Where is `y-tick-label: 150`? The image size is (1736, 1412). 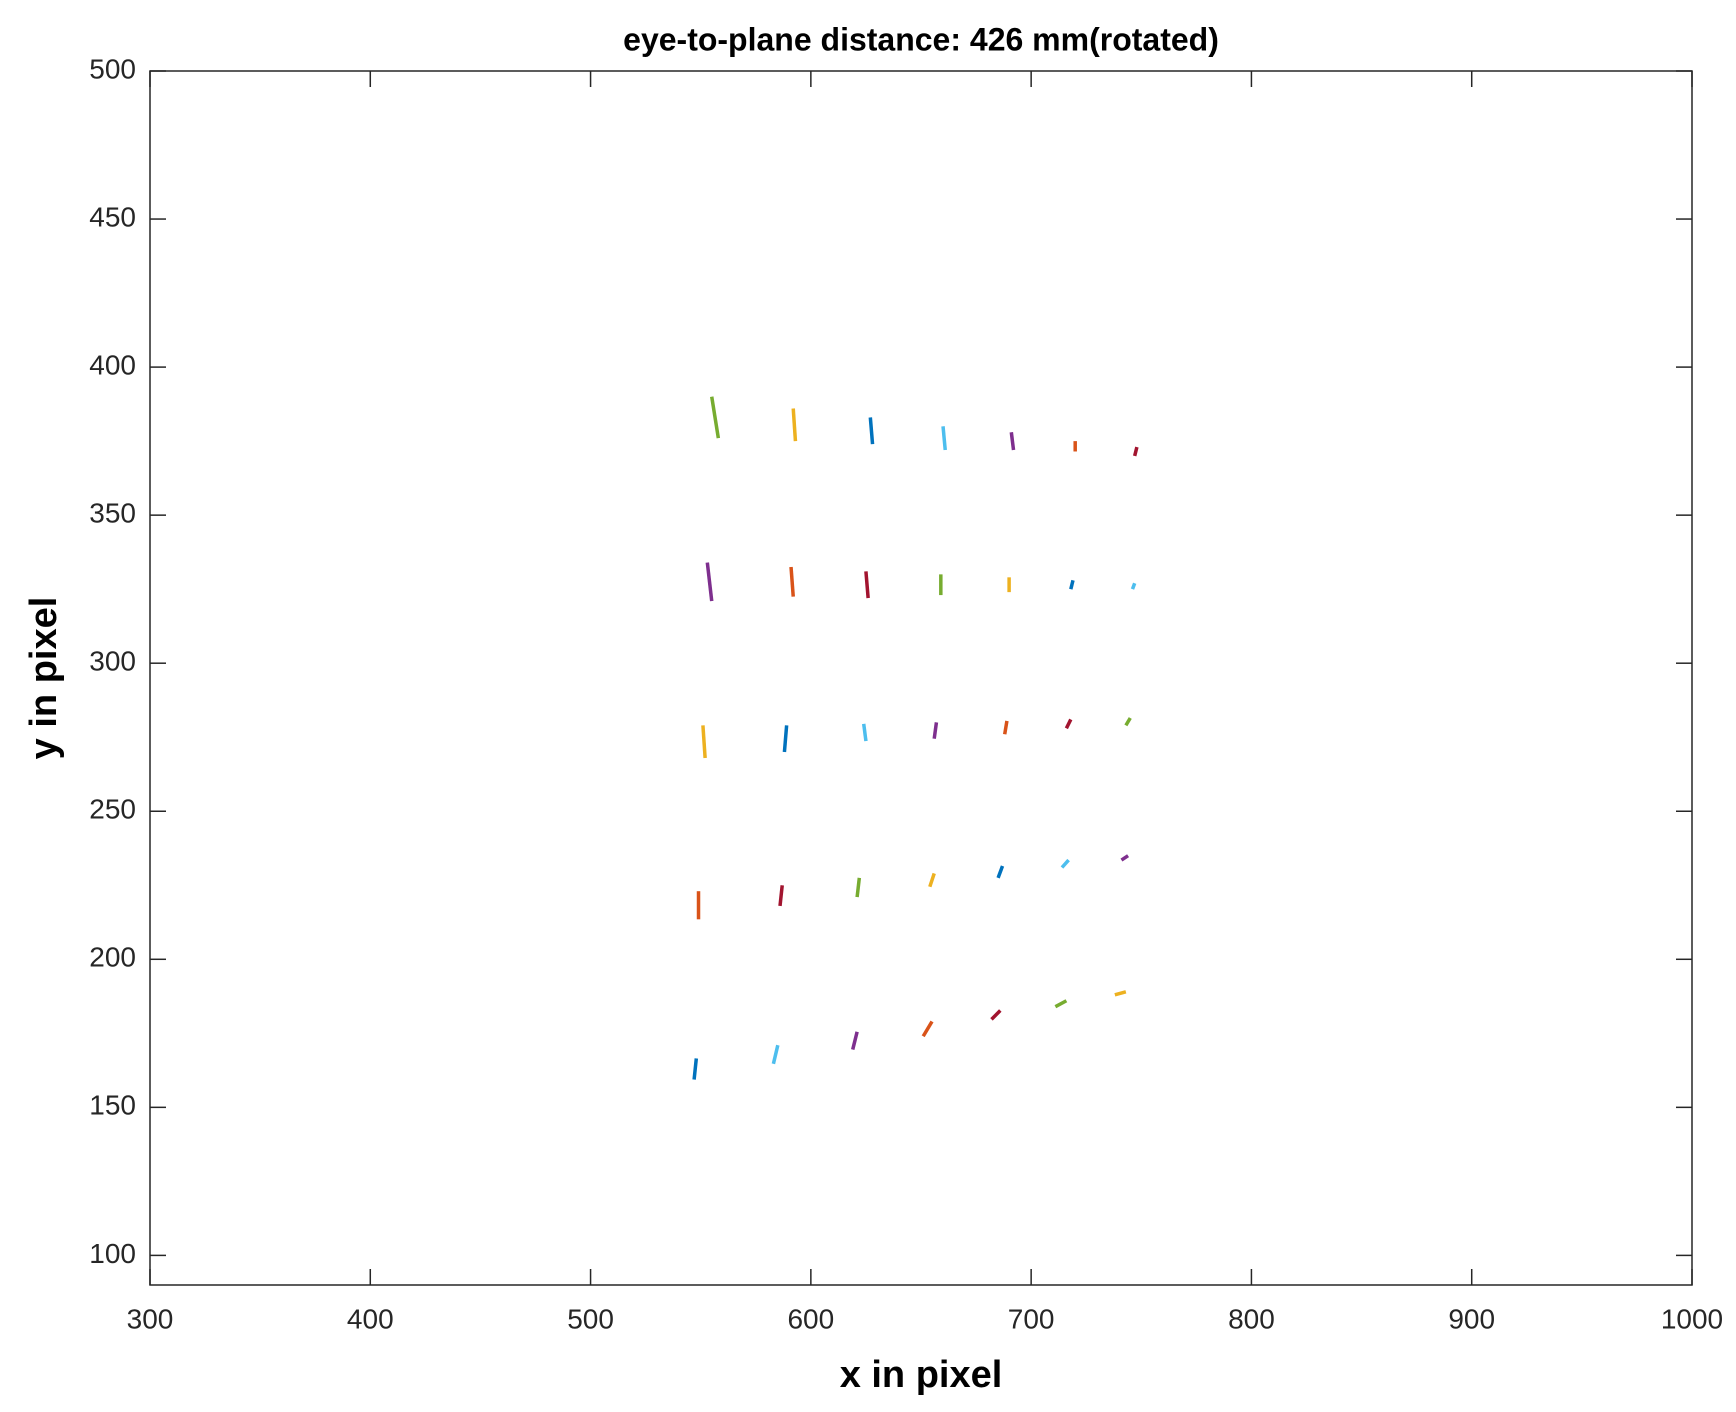 y-tick-label: 150 is located at coordinates (112, 1105).